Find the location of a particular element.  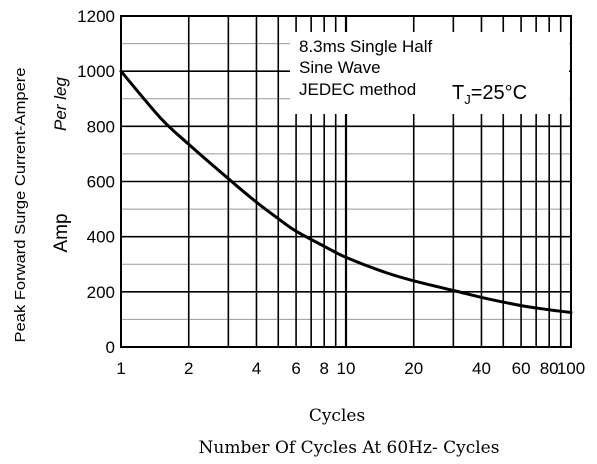

x-tick-label: 1 is located at coordinates (120, 368).